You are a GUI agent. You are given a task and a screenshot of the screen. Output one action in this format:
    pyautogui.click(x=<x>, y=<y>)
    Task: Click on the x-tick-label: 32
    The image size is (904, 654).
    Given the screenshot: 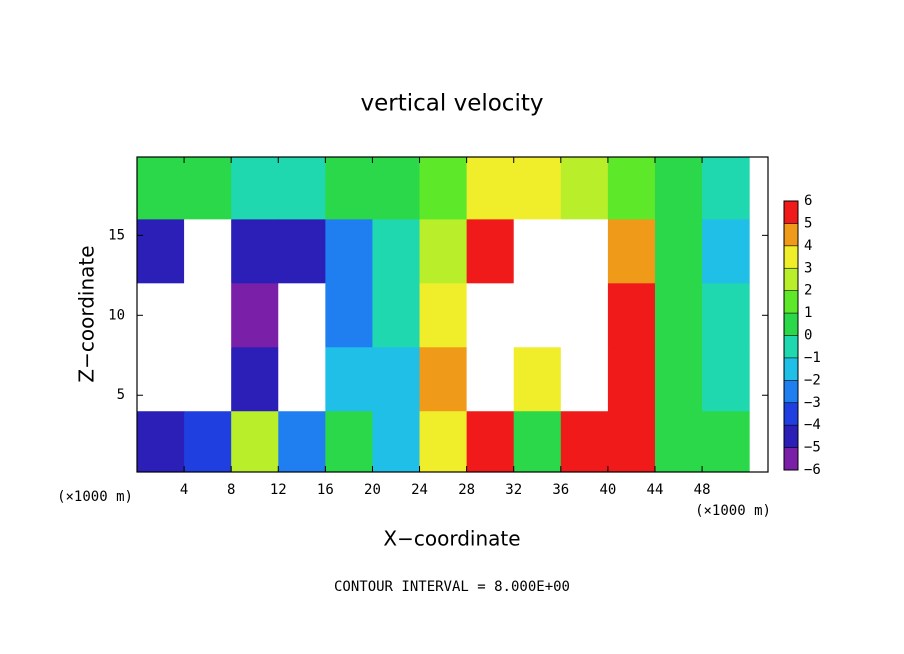 What is the action you would take?
    pyautogui.click(x=513, y=490)
    